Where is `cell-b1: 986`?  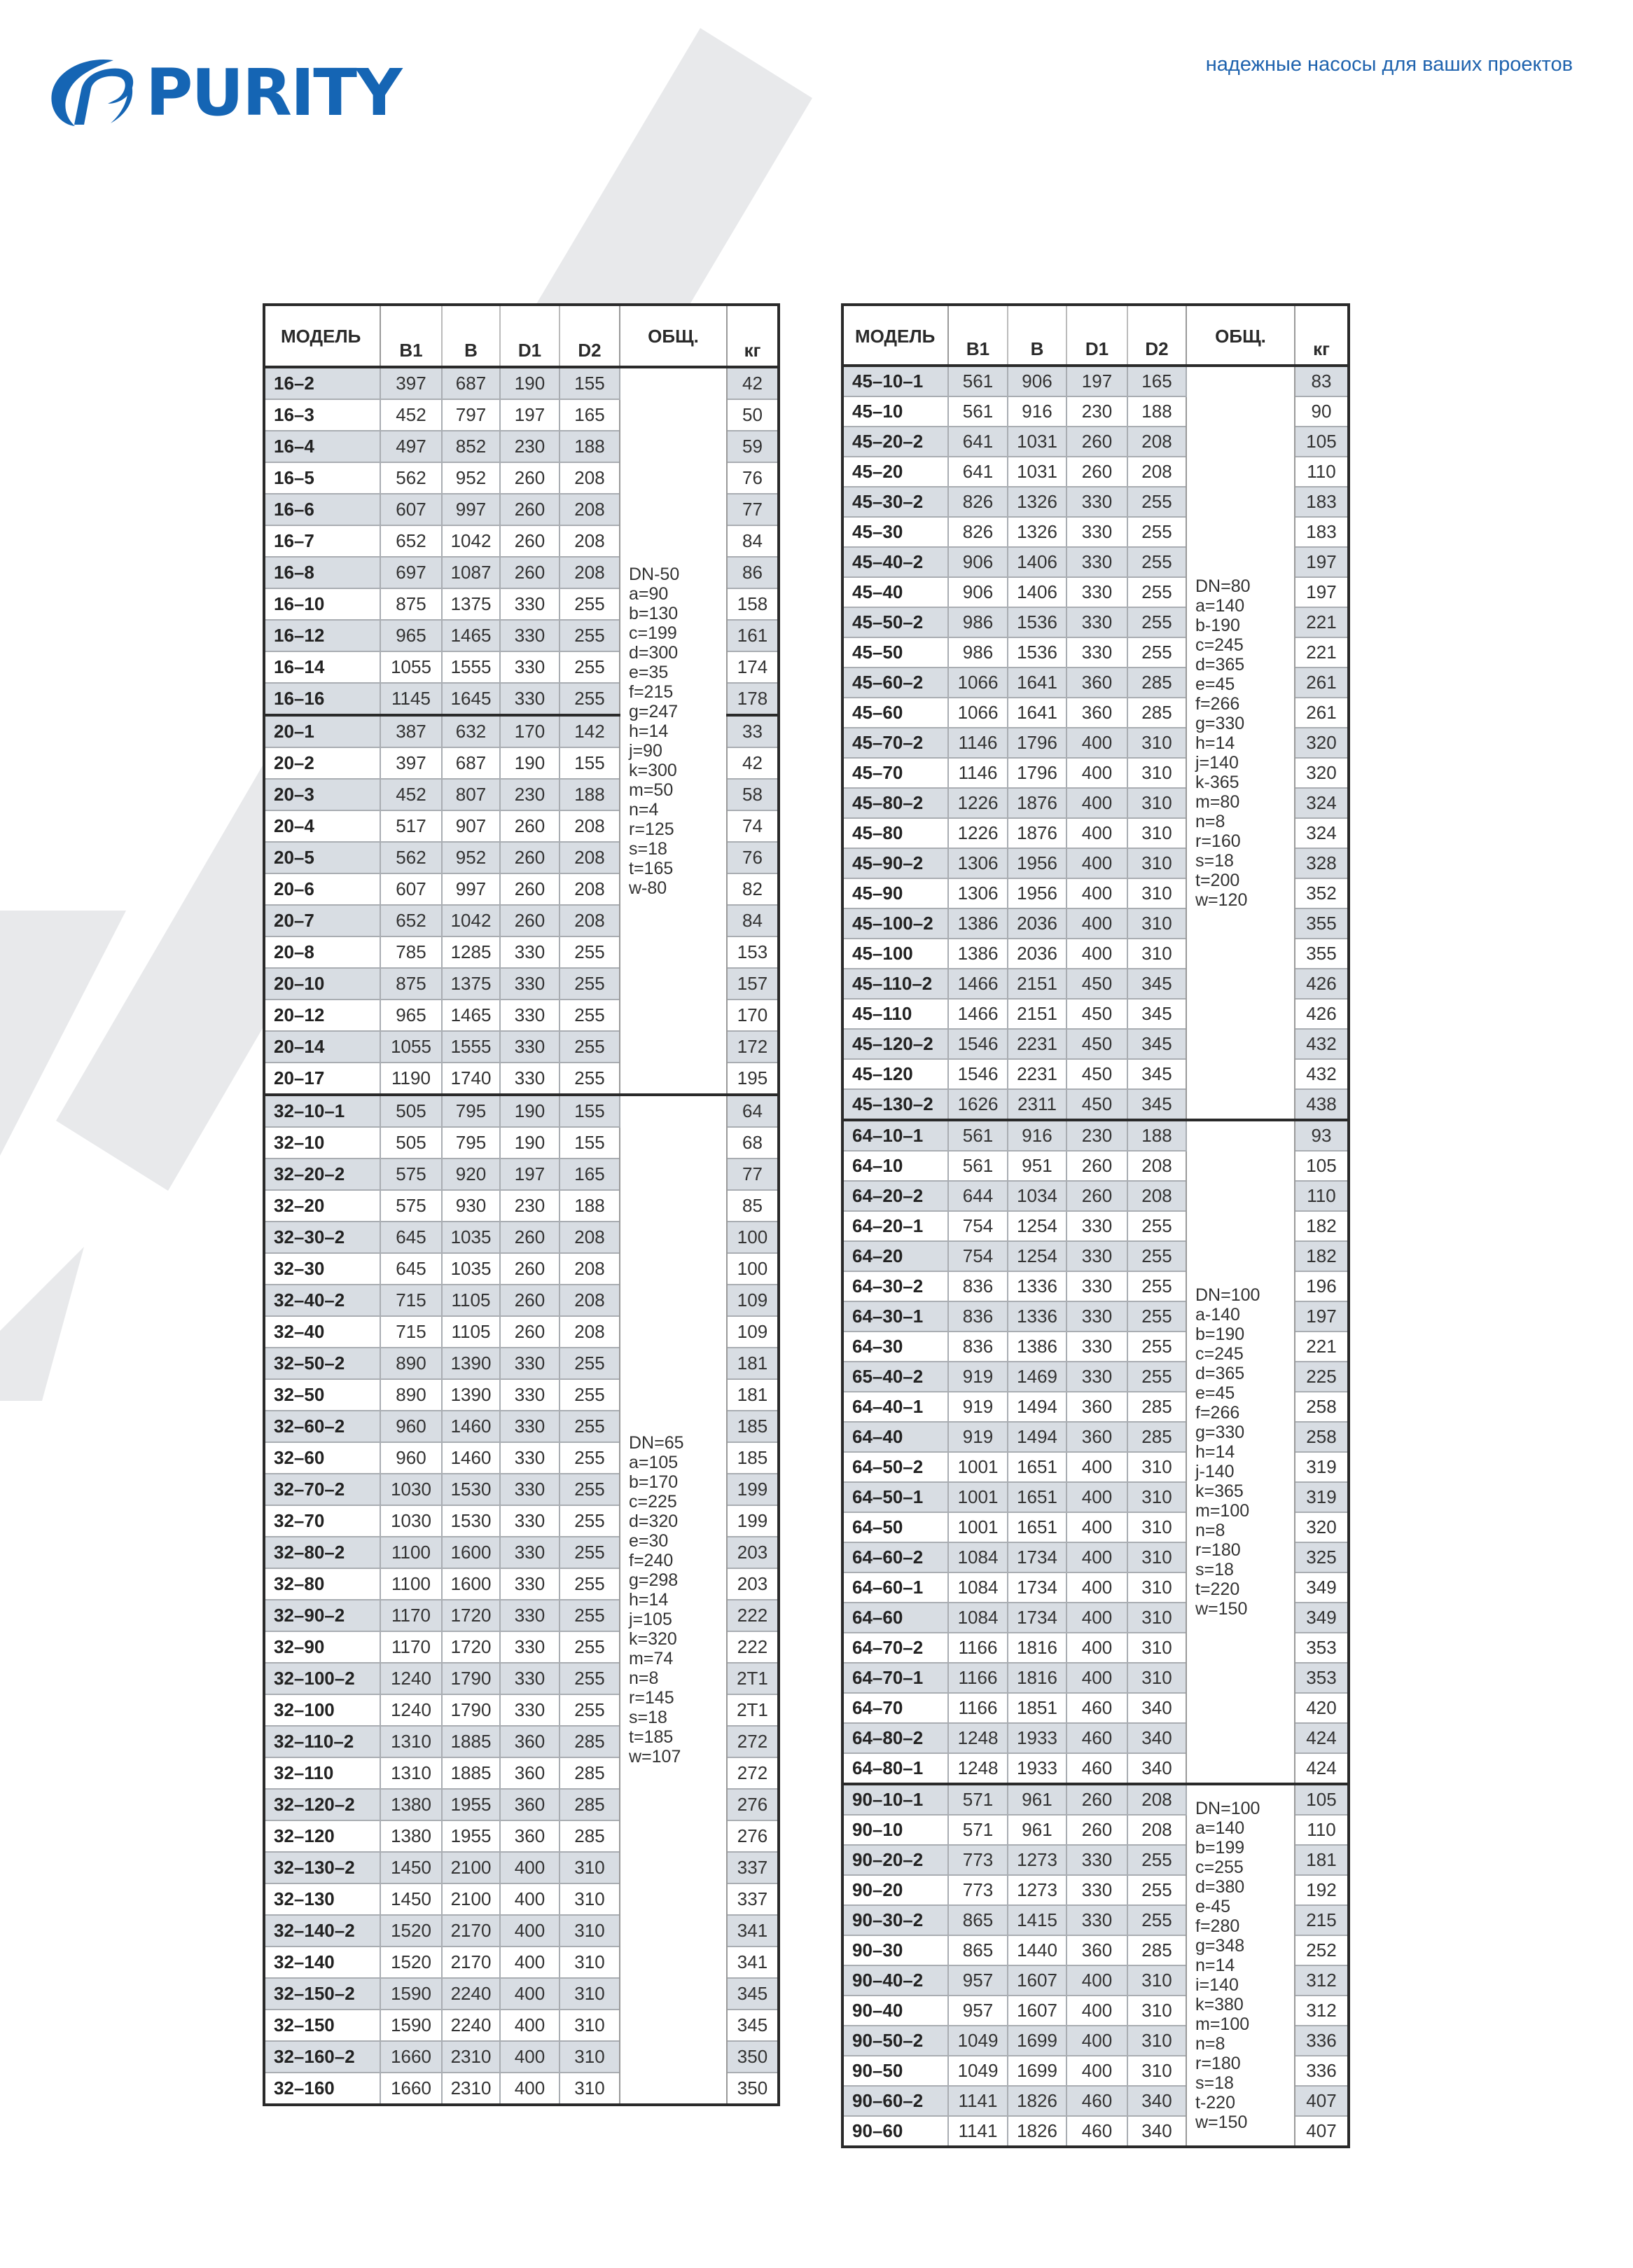 cell-b1: 986 is located at coordinates (977, 652).